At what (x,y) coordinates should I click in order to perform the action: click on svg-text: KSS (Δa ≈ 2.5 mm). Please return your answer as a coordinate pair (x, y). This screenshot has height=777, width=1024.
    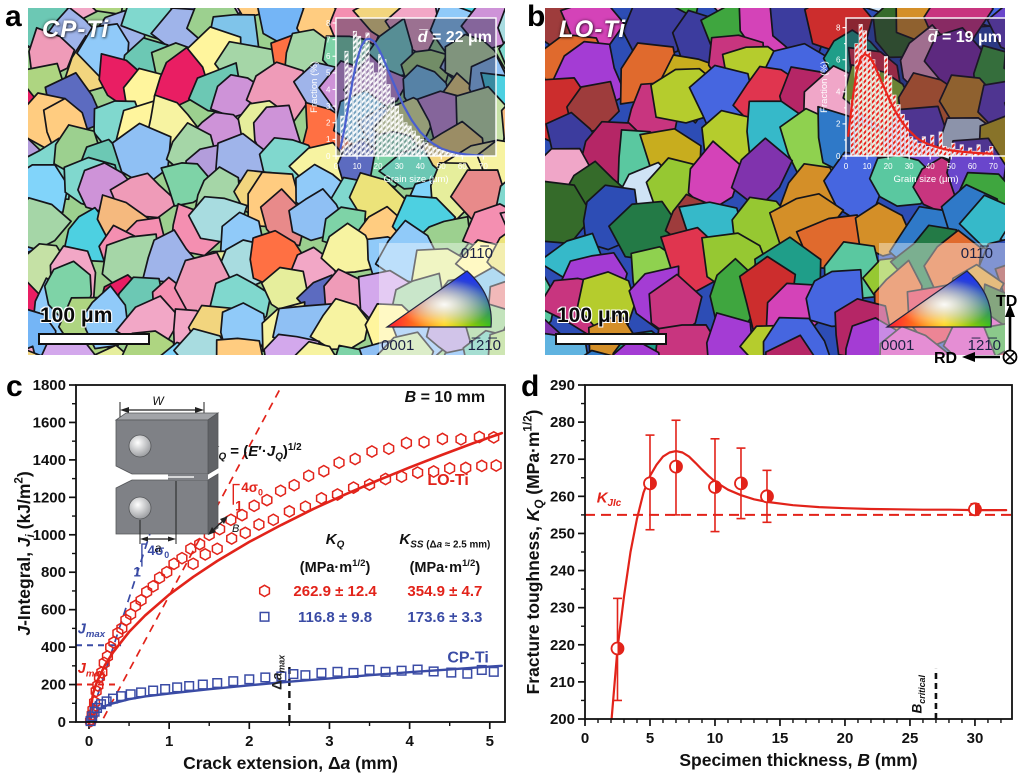
    Looking at the image, I should click on (444, 541).